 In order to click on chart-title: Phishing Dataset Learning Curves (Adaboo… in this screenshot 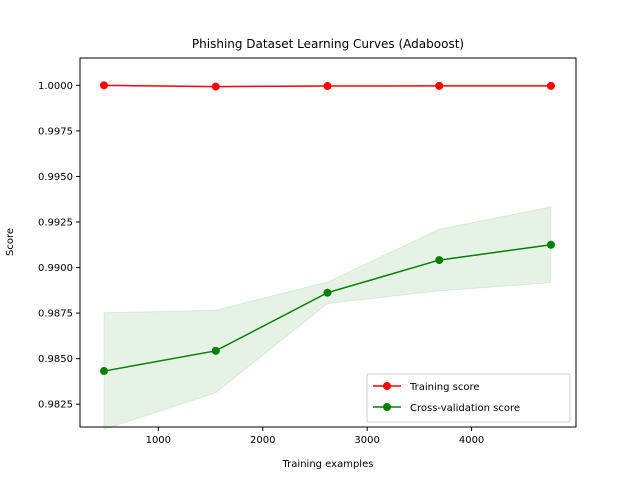, I will do `click(328, 44)`.